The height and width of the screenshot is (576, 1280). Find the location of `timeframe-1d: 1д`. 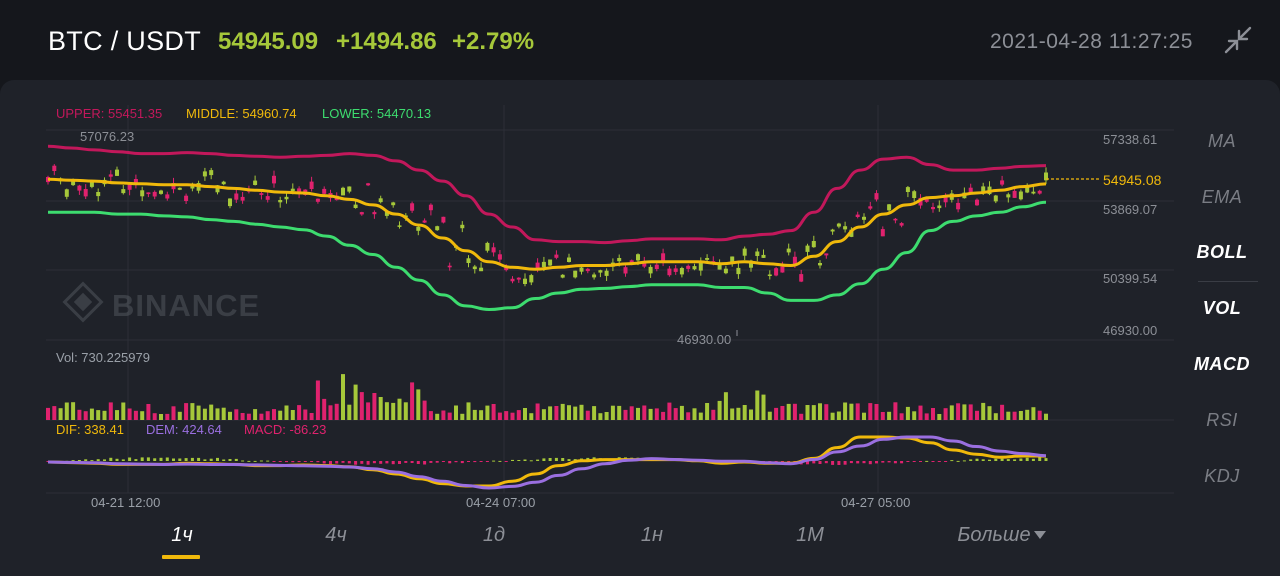

timeframe-1d: 1д is located at coordinates (494, 535).